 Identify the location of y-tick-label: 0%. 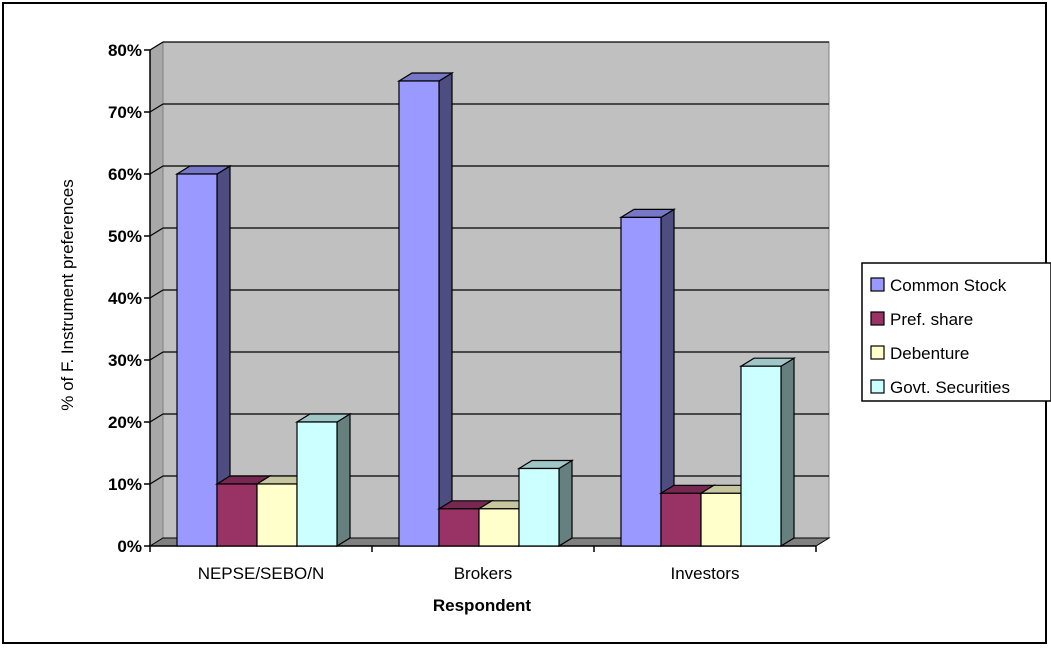
(129, 546).